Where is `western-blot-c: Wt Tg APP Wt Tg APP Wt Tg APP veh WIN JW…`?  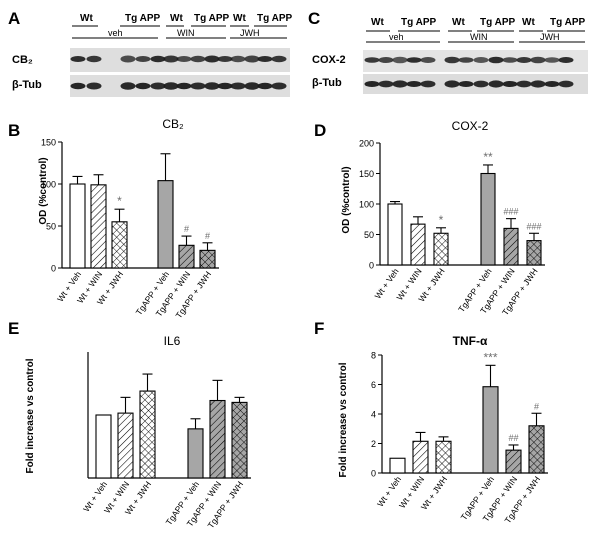
western-blot-c: Wt Tg APP Wt Tg APP Wt Tg APP veh WIN JW… is located at coordinates (450, 55).